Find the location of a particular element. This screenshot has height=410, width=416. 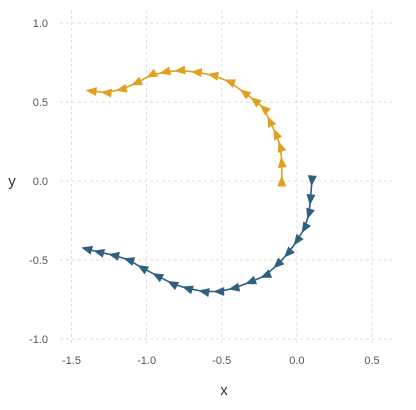

x-tick-label: 0.0 is located at coordinates (296, 361).